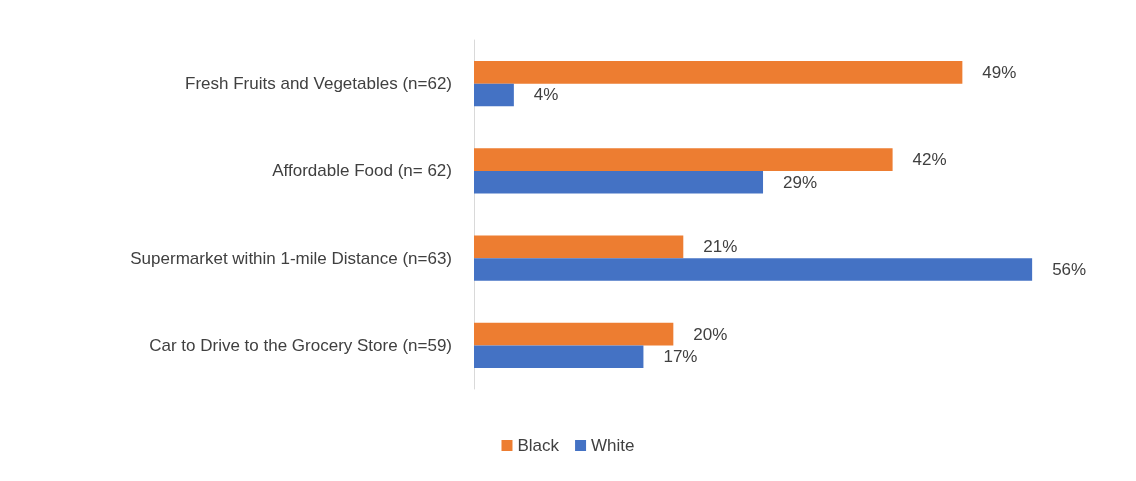 This screenshot has height=481, width=1136. What do you see at coordinates (362, 171) in the screenshot?
I see `y-tick-label: Affordable Food (n= 62)` at bounding box center [362, 171].